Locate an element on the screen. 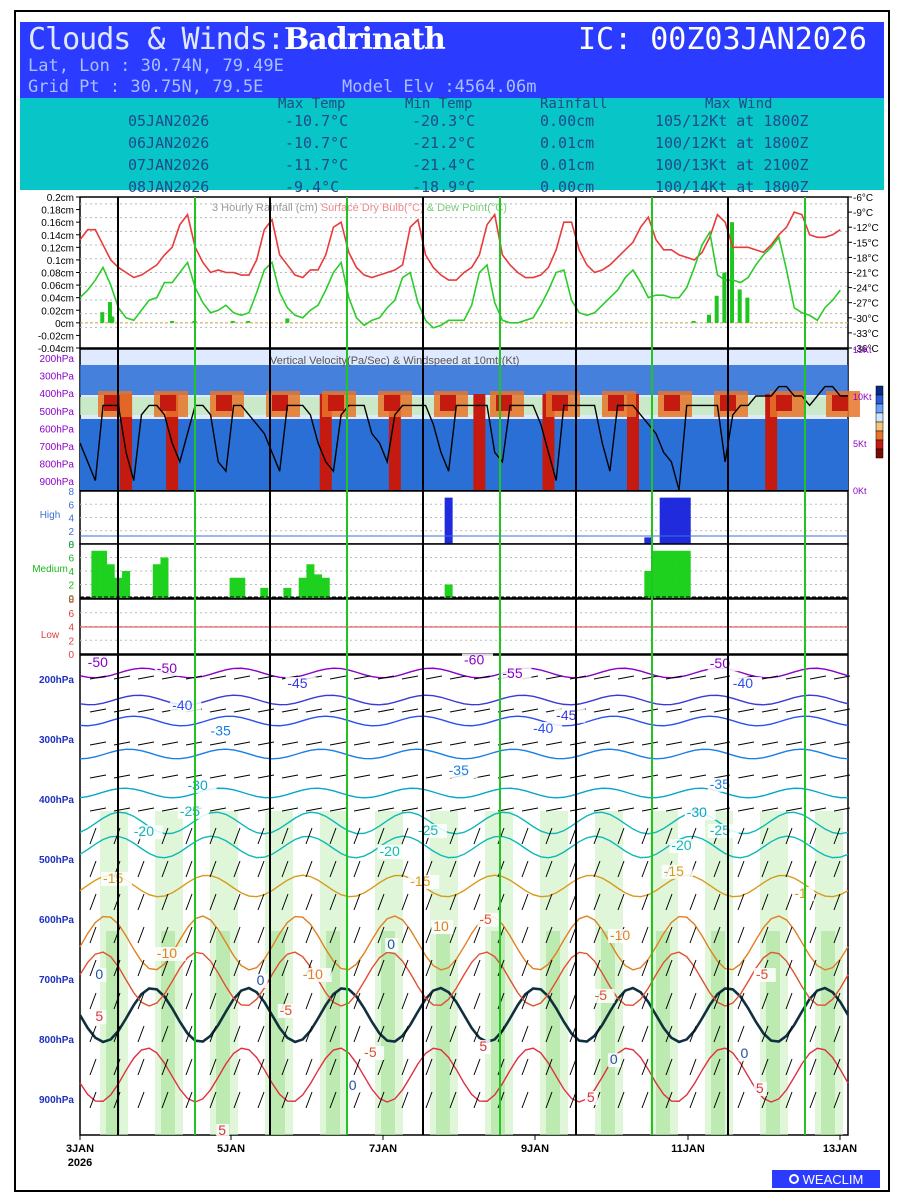  pressure-tick: 800hPa is located at coordinates (57, 465).